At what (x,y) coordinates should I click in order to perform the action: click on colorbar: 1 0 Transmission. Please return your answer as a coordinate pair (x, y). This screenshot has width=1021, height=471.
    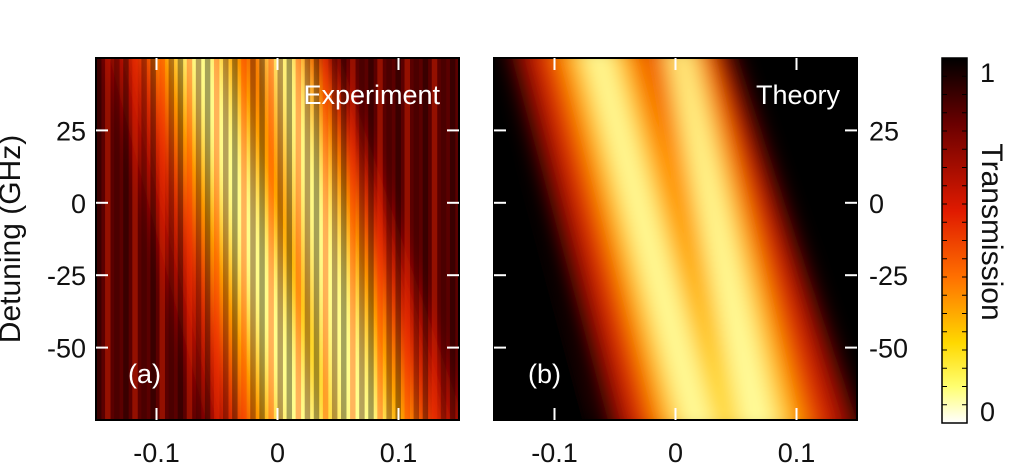
    Looking at the image, I should click on (974, 242).